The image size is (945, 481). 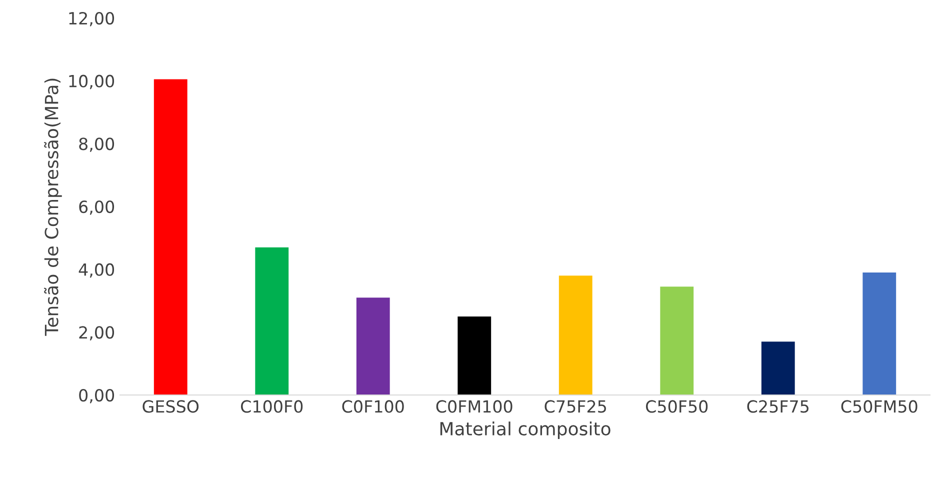 What do you see at coordinates (271, 406) in the screenshot?
I see `x-tick-label: C100F0` at bounding box center [271, 406].